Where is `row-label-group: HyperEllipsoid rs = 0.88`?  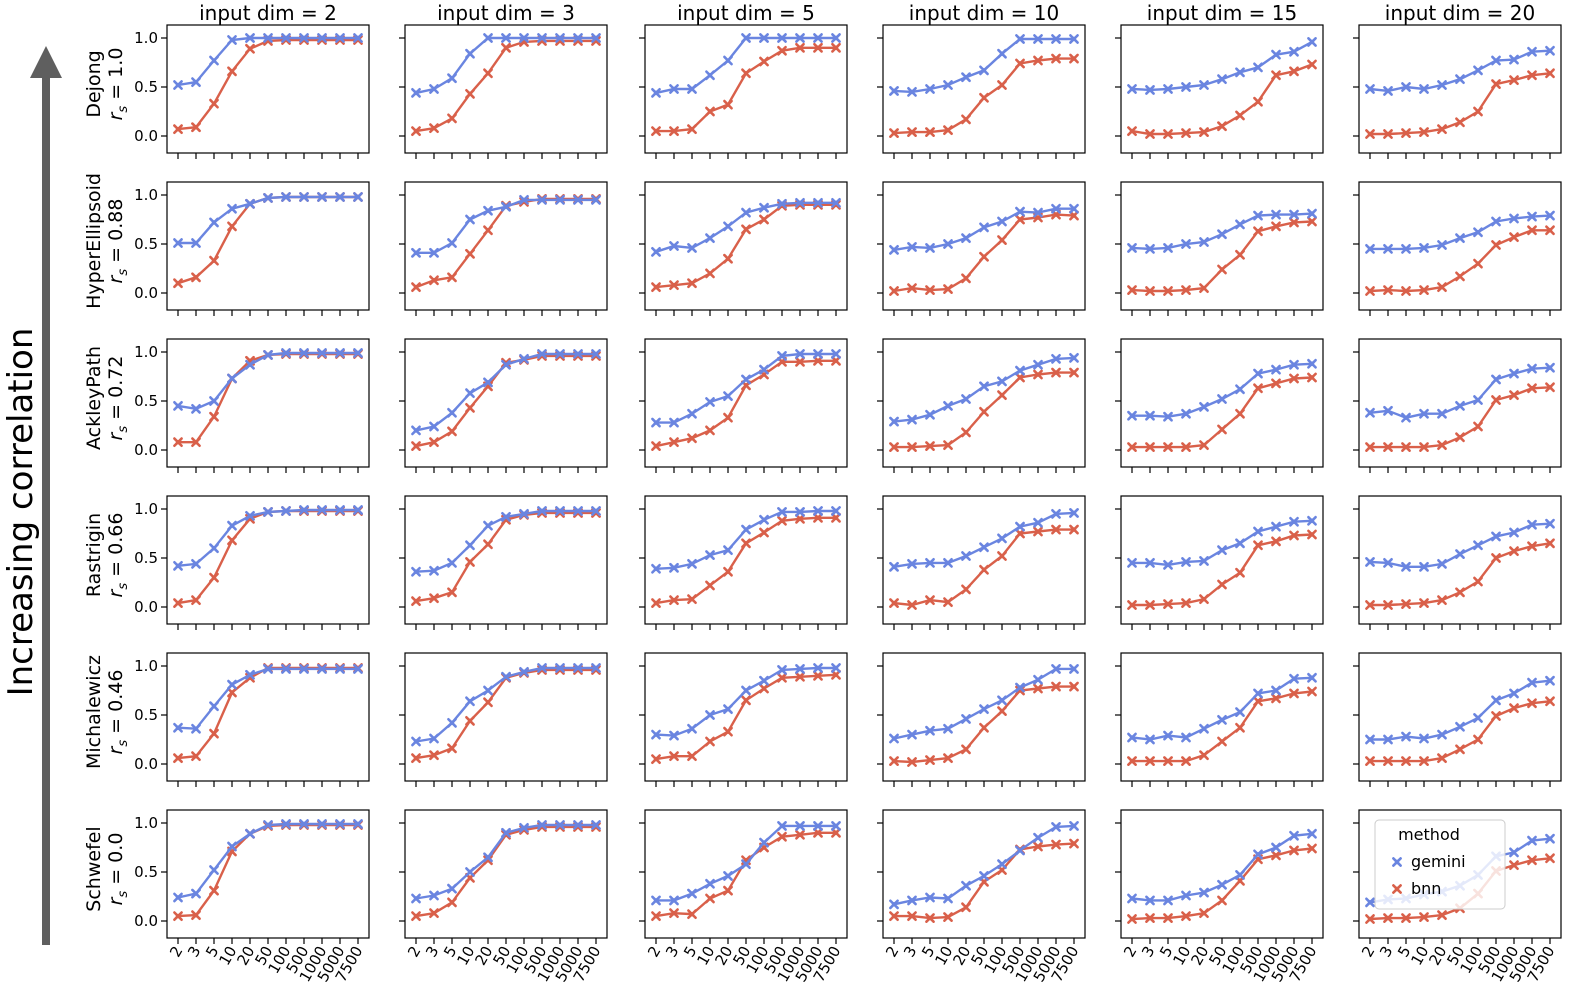 row-label-group: HyperEllipsoid rs = 0.88 is located at coordinates (107, 241).